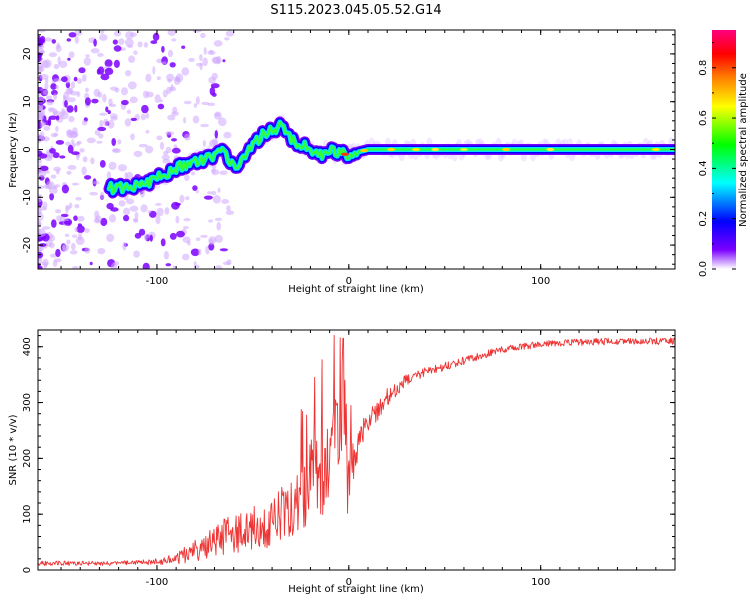 The width and height of the screenshot is (750, 600). Describe the element at coordinates (717, 159) in the screenshot. I see `colorbar-ticks: 0.0 0.2 0.4 0.6 0.8` at that location.